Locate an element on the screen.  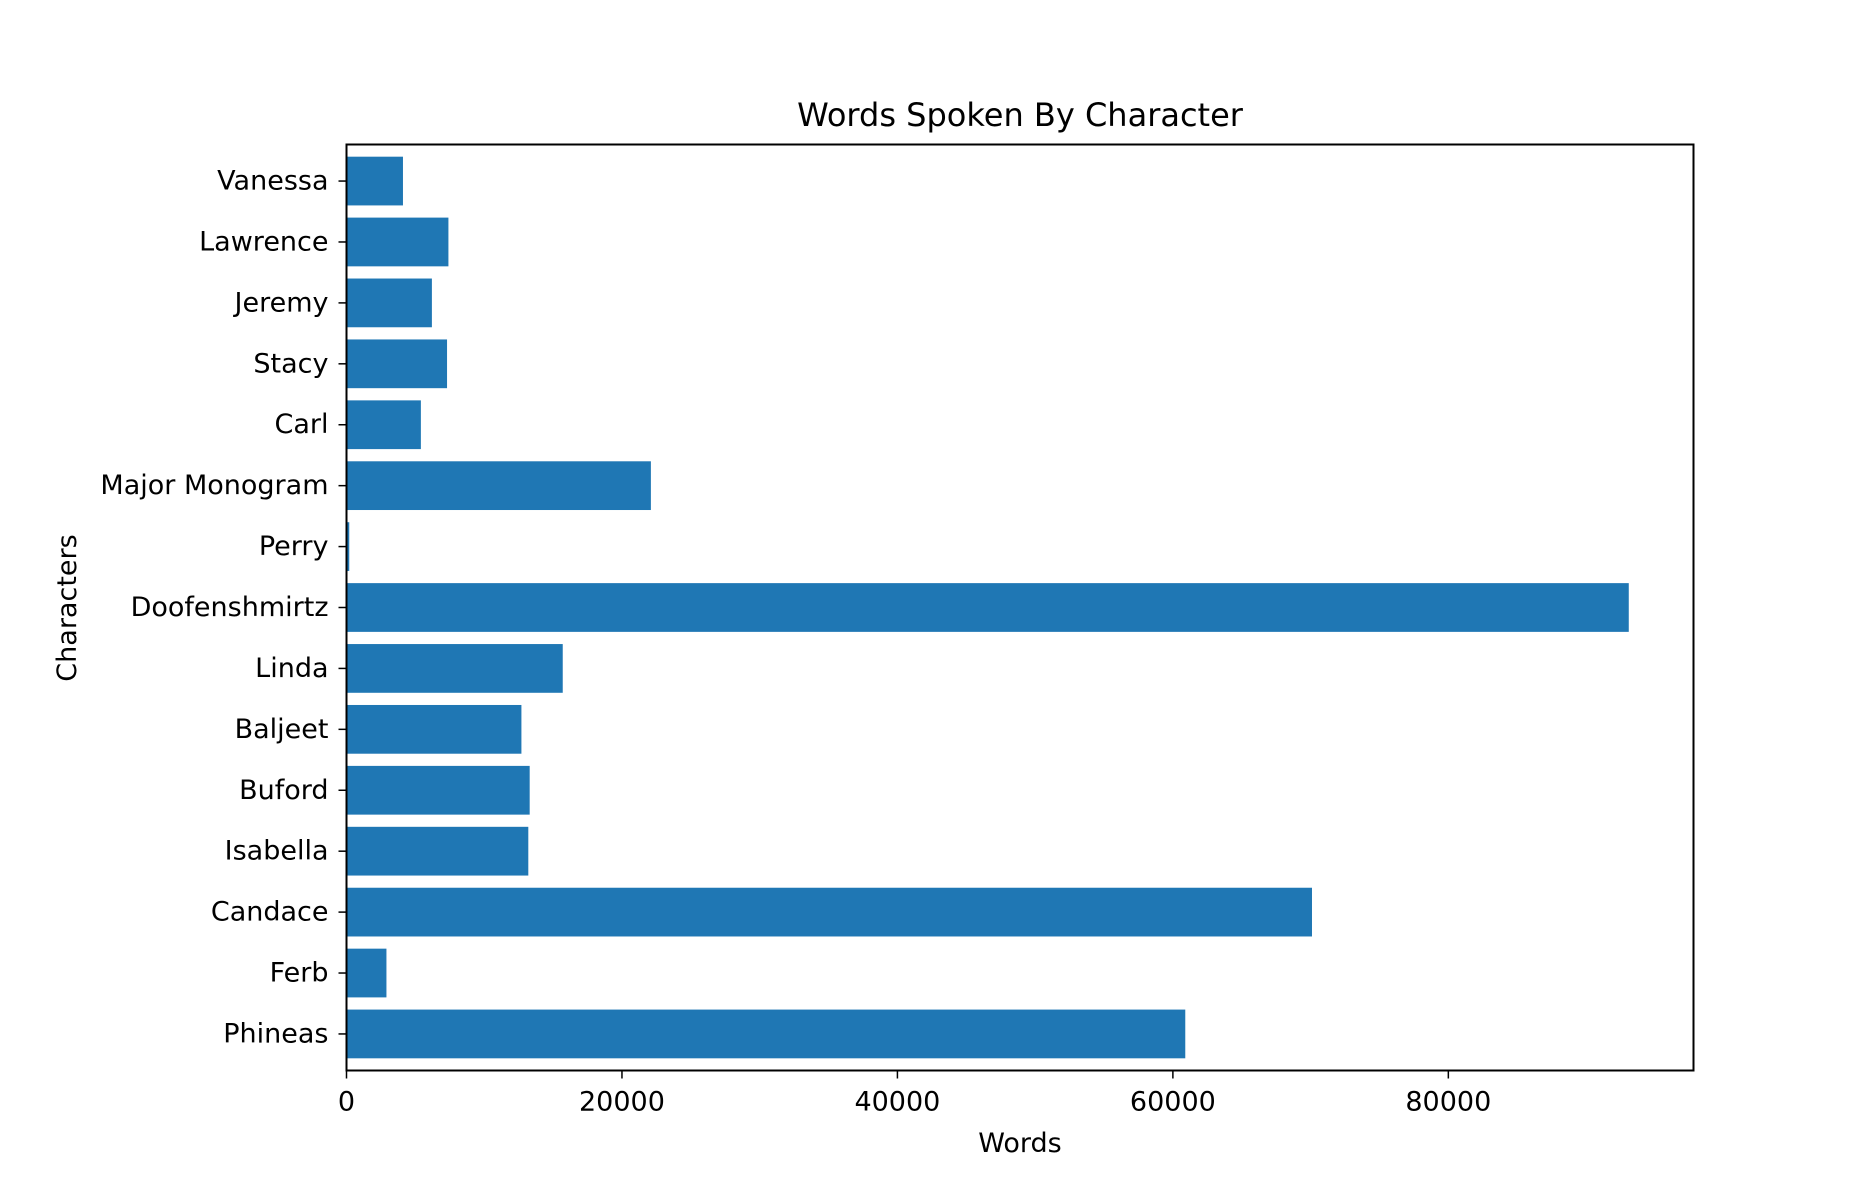
bar-perry is located at coordinates (348, 546).